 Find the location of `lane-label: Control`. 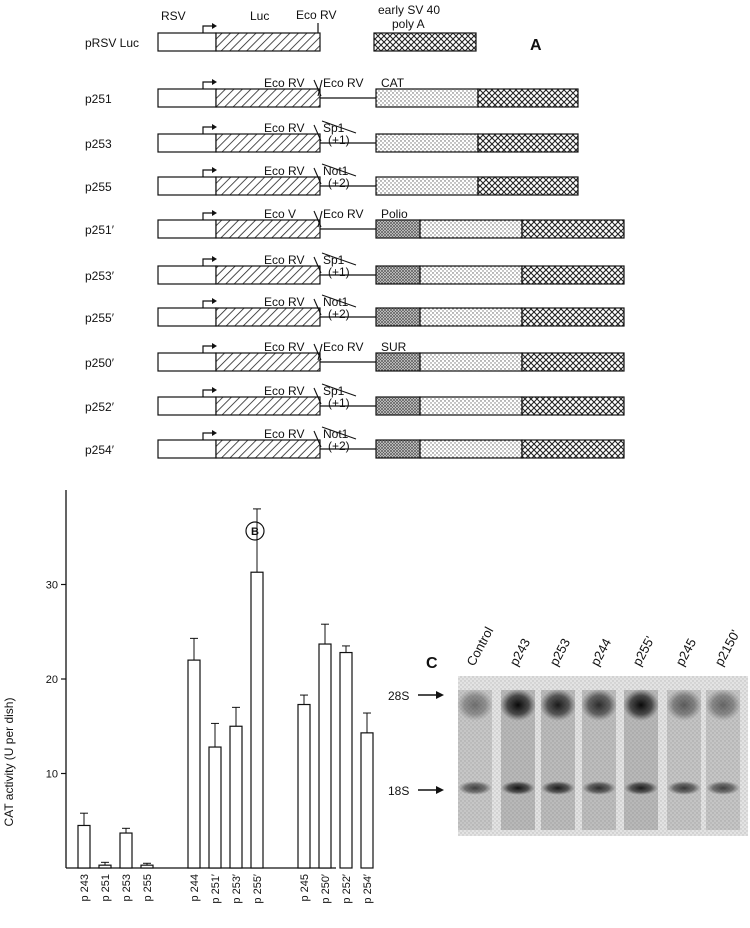

lane-label: Control is located at coordinates (479, 646).